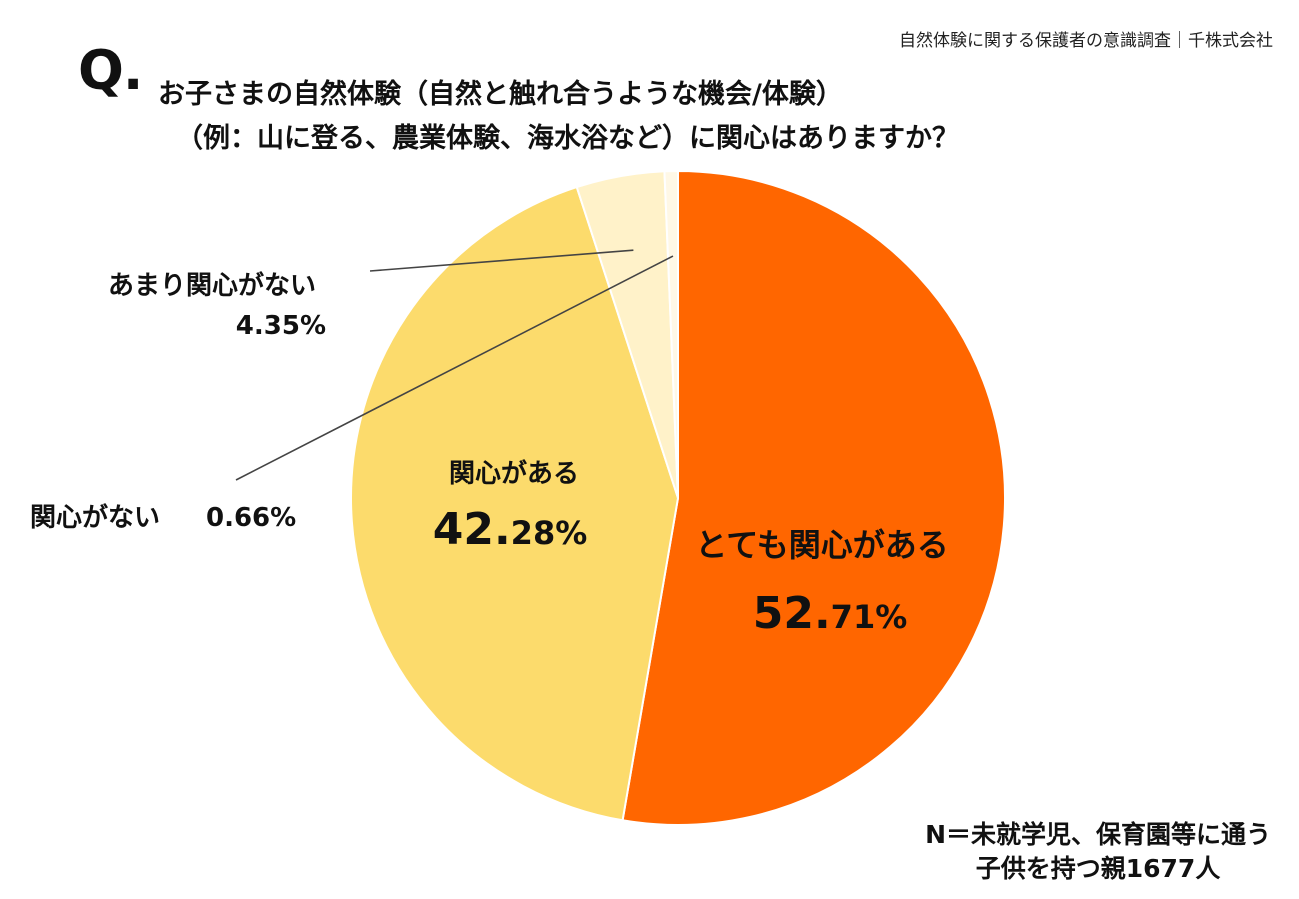  What do you see at coordinates (1098, 852) in the screenshot?
I see `sample-note: N＝未就学児、保育園等に通う 子供を持つ親1677人` at bounding box center [1098, 852].